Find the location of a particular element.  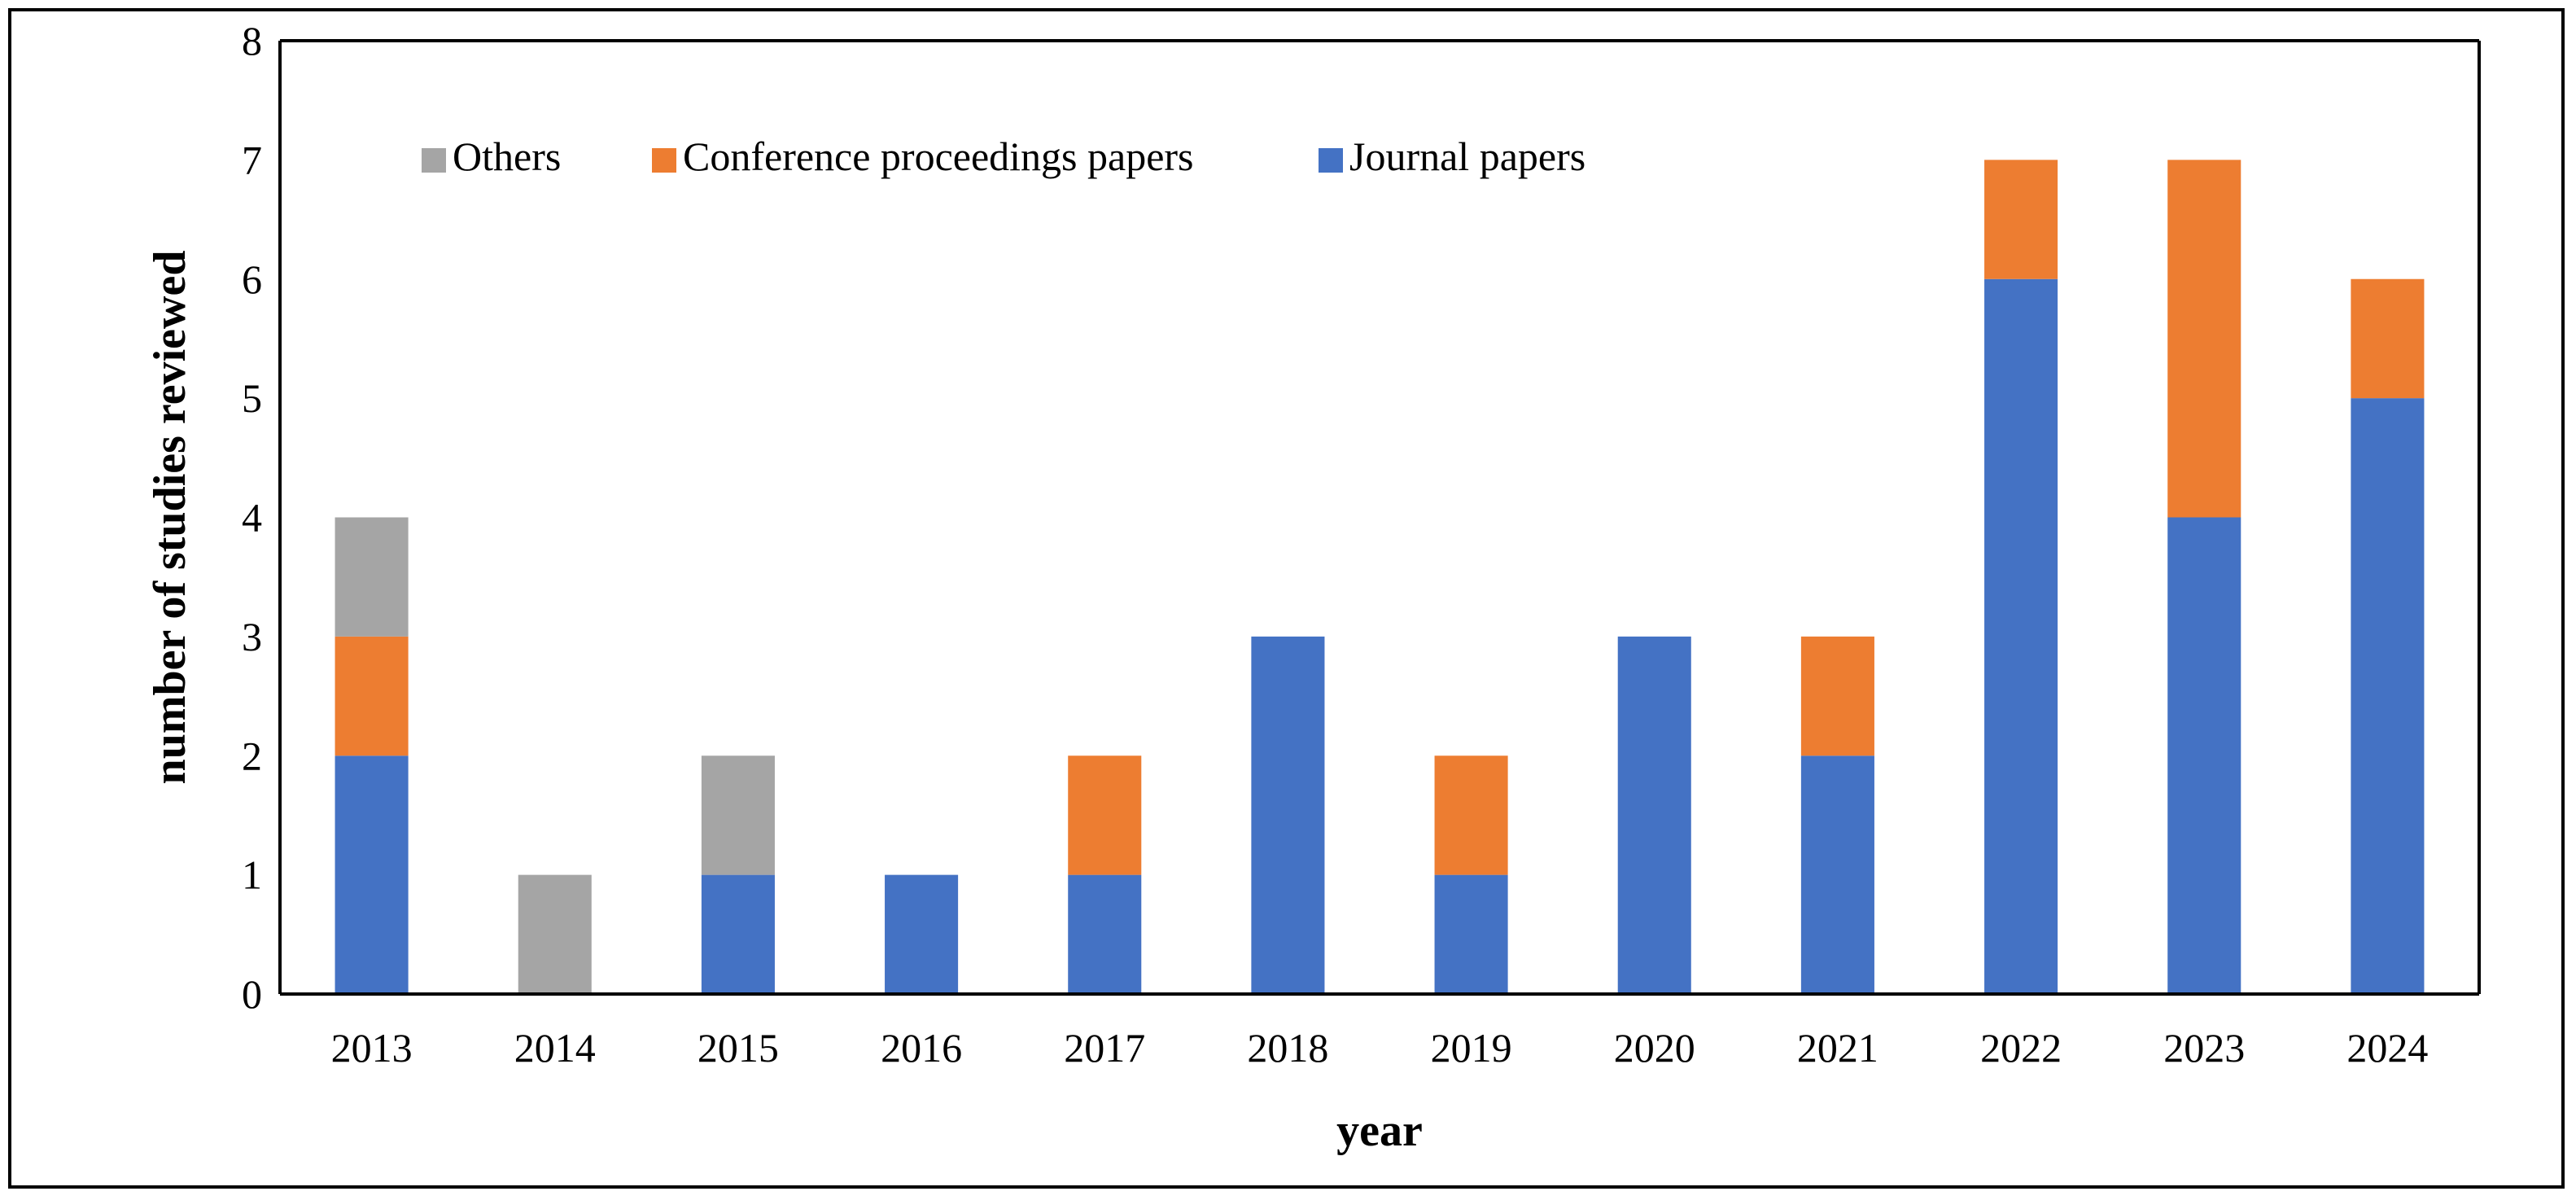

x-tick-label: 2016 is located at coordinates (921, 1048).